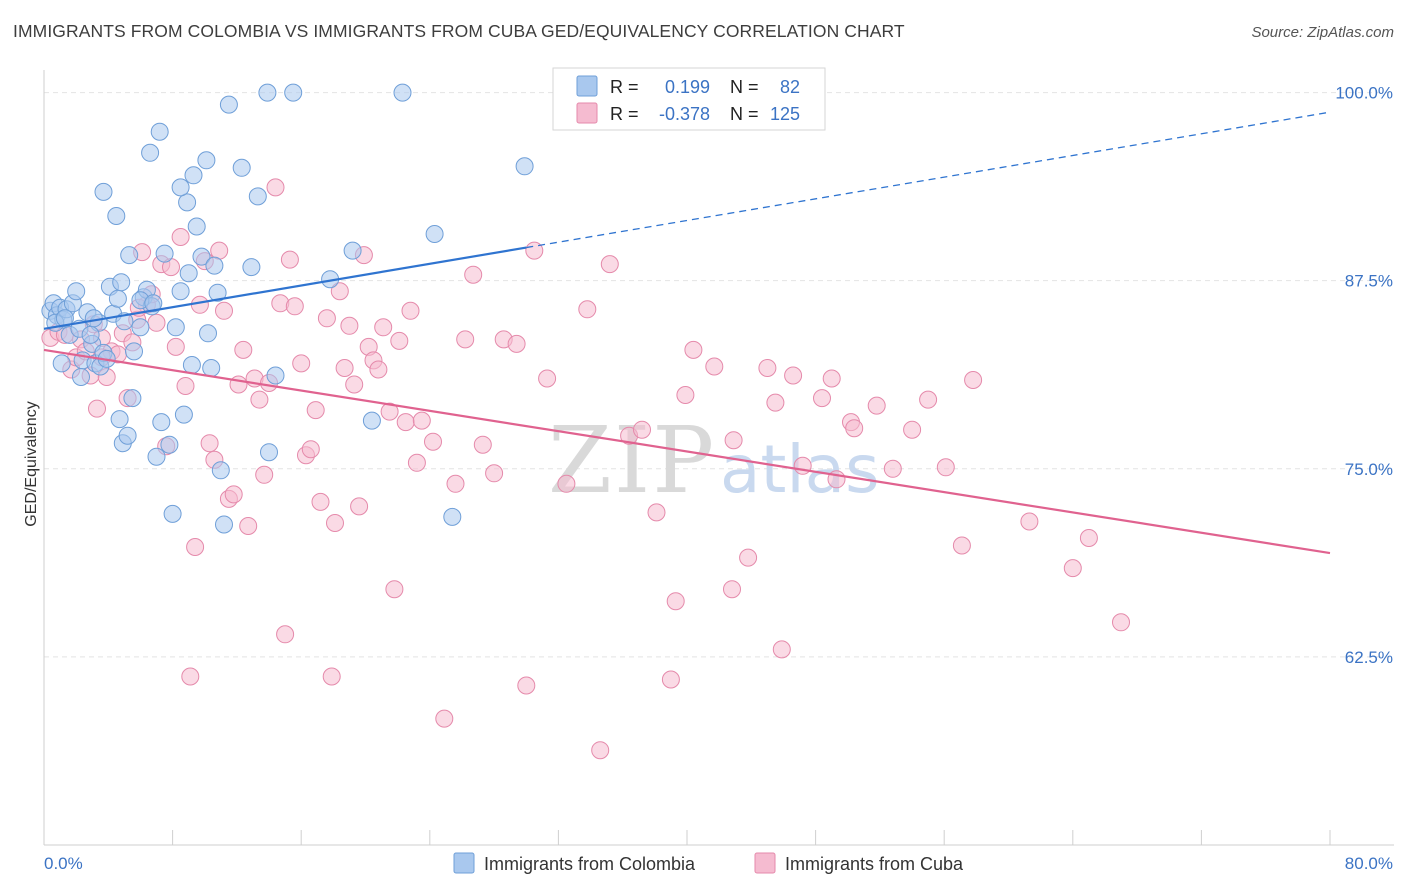 This screenshot has height=892, width=1406. I want to click on bottom-legend-label-cuba: Immigrants from Cuba, so click(874, 864).